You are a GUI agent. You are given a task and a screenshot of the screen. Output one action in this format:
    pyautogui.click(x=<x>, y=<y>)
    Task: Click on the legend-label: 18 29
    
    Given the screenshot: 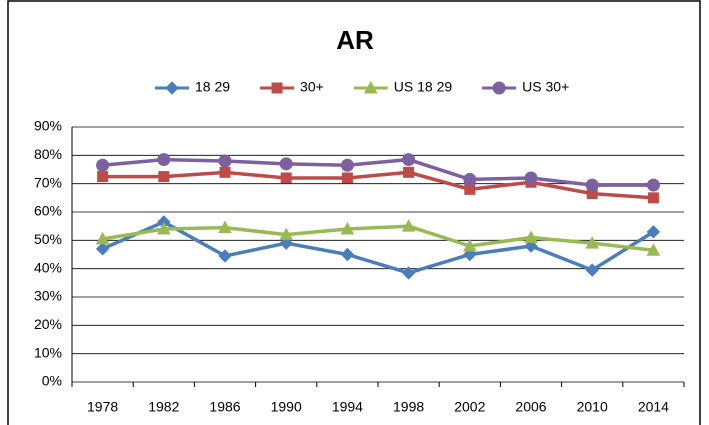 What is the action you would take?
    pyautogui.click(x=212, y=87)
    